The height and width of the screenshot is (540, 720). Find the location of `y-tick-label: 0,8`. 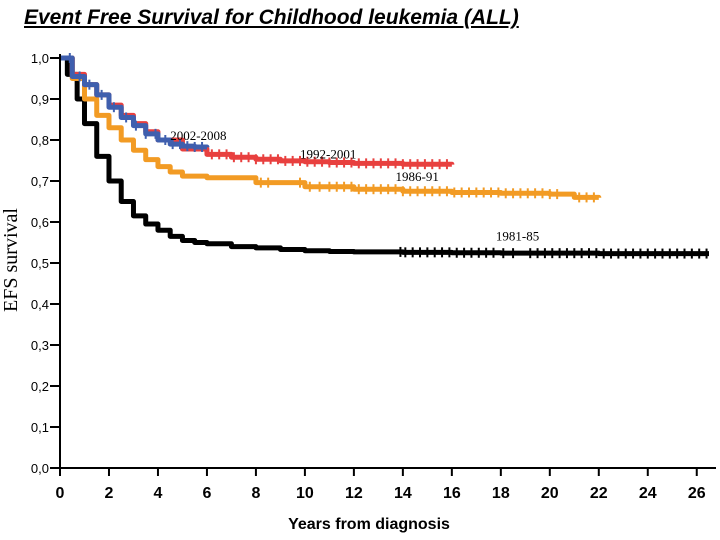

y-tick-label: 0,8 is located at coordinates (40, 140).